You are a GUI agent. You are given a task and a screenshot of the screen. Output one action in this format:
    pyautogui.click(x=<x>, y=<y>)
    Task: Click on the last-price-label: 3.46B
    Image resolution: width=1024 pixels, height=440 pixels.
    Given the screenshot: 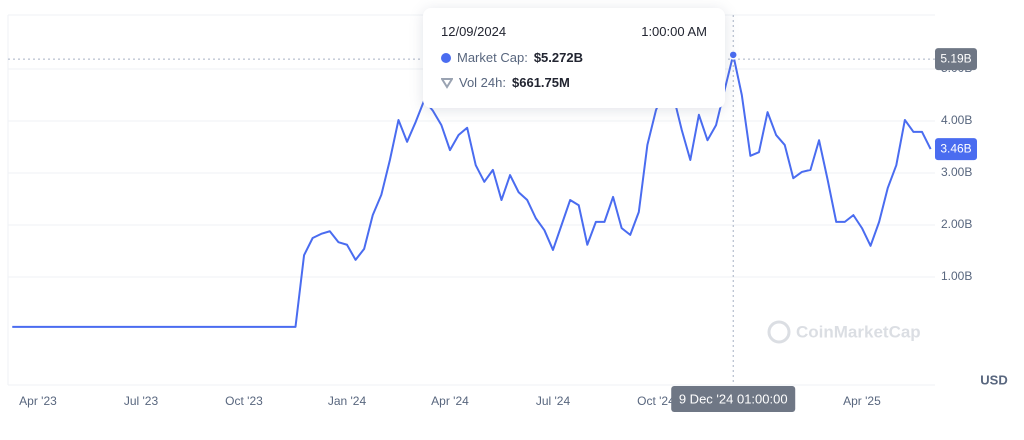 What is the action you would take?
    pyautogui.click(x=955, y=148)
    